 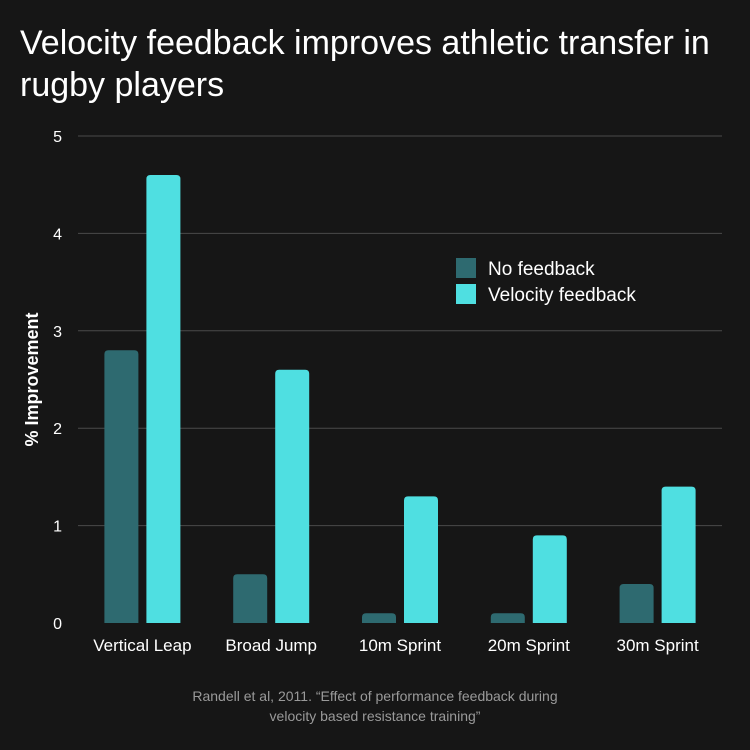 I want to click on y-tick-label: 0, so click(x=57, y=624).